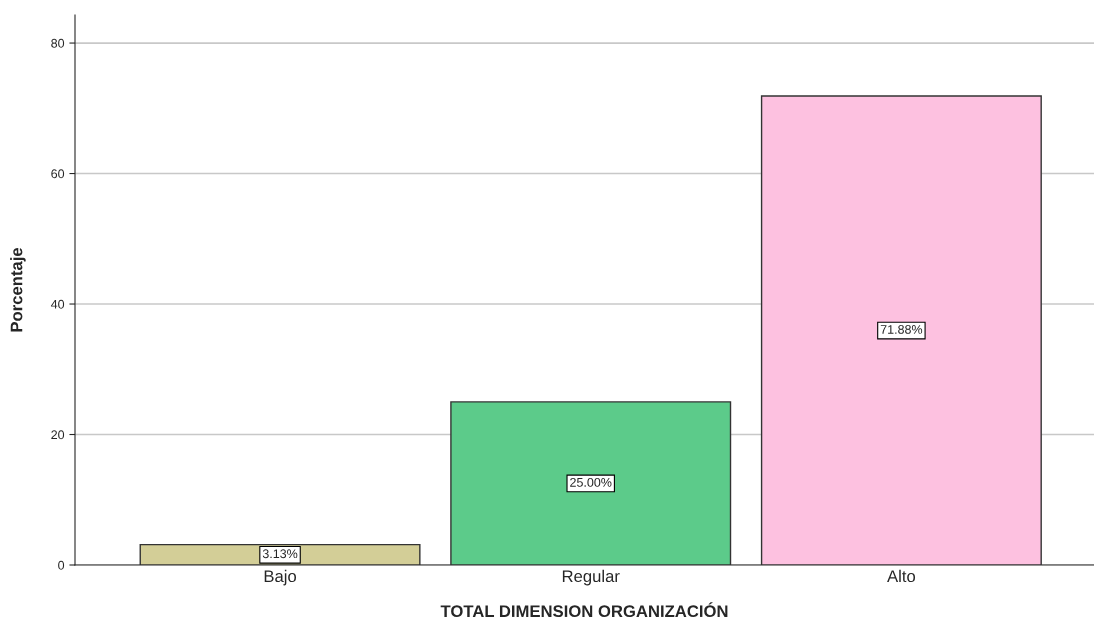 Image resolution: width=1094 pixels, height=637 pixels. Describe the element at coordinates (61, 565) in the screenshot. I see `y-tick-label: 0` at that location.